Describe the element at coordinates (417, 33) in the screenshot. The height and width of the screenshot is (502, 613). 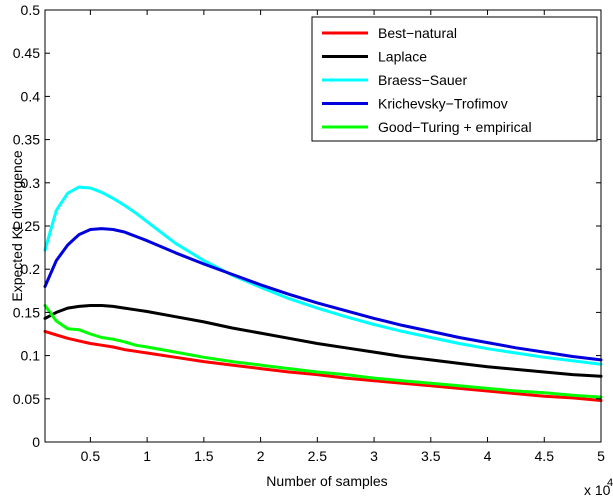
I see `legend-label-0: Best−natural` at that location.